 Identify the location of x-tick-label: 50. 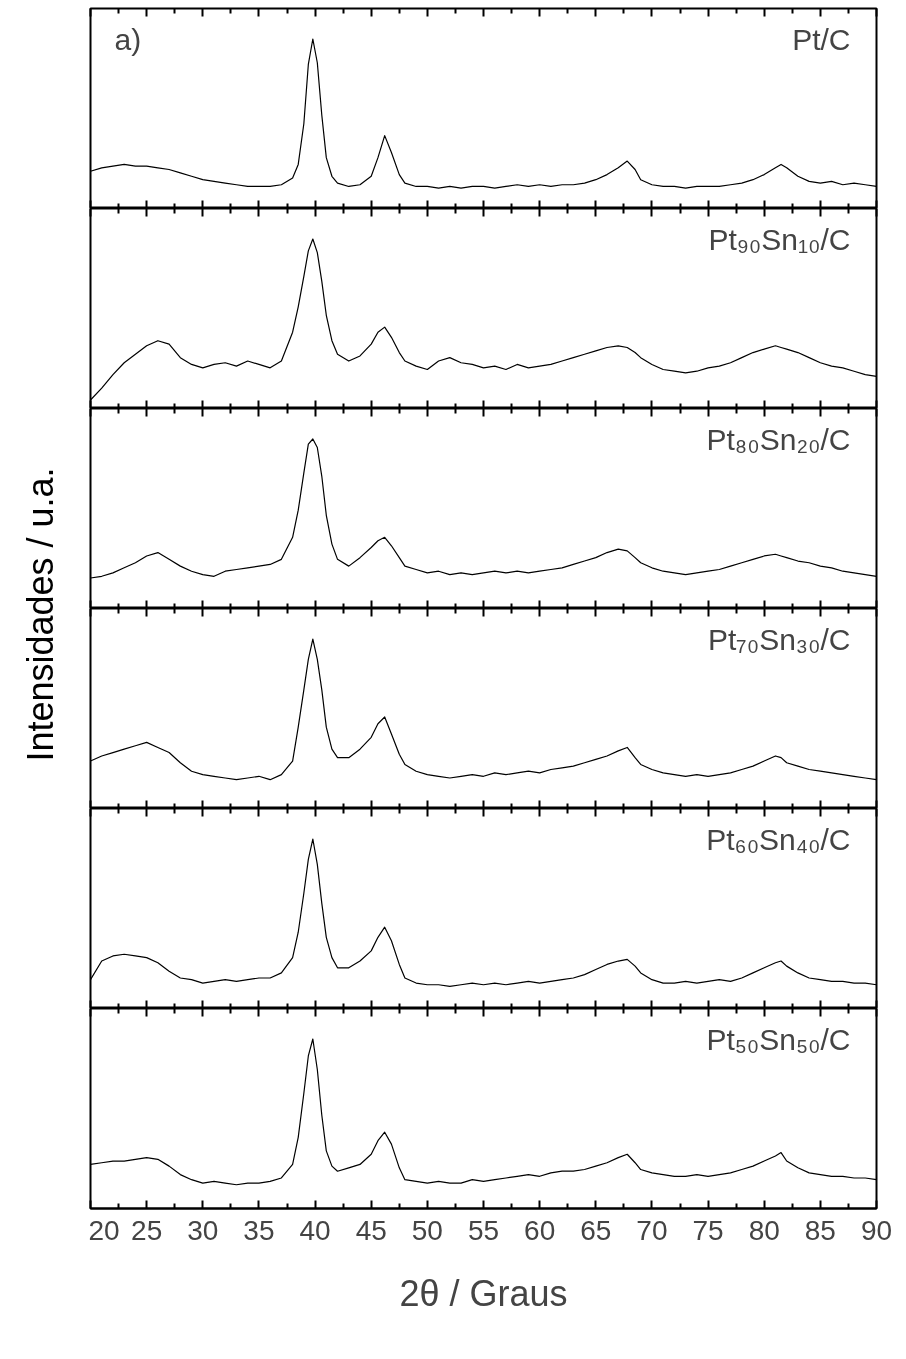
(427, 1230).